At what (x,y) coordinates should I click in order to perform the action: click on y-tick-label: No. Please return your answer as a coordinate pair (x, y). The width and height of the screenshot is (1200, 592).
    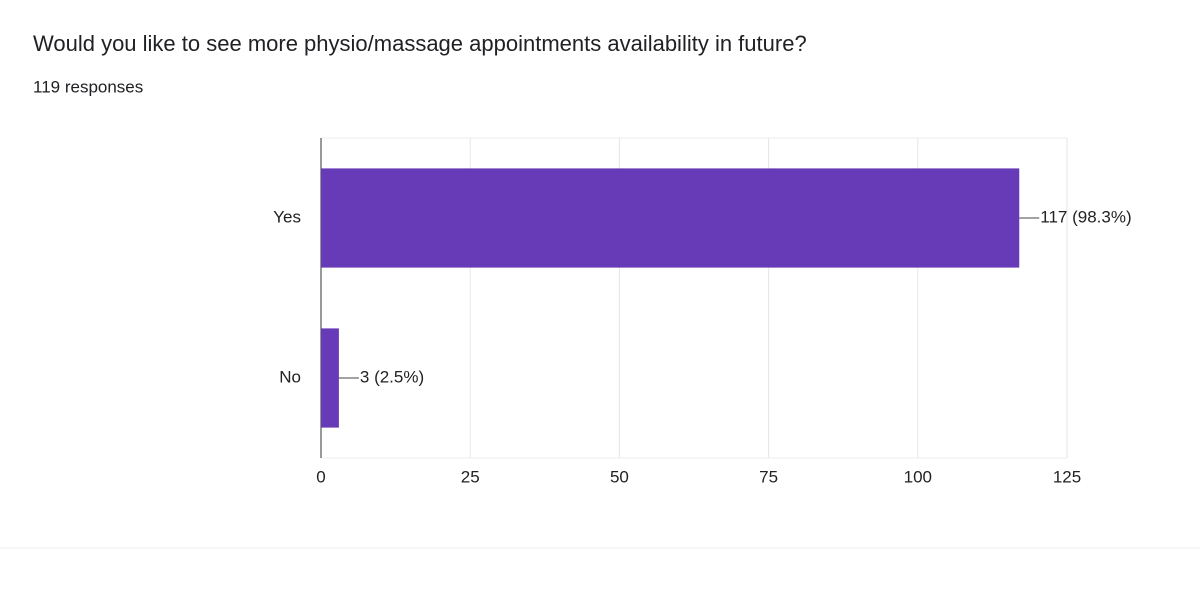
    Looking at the image, I should click on (290, 376).